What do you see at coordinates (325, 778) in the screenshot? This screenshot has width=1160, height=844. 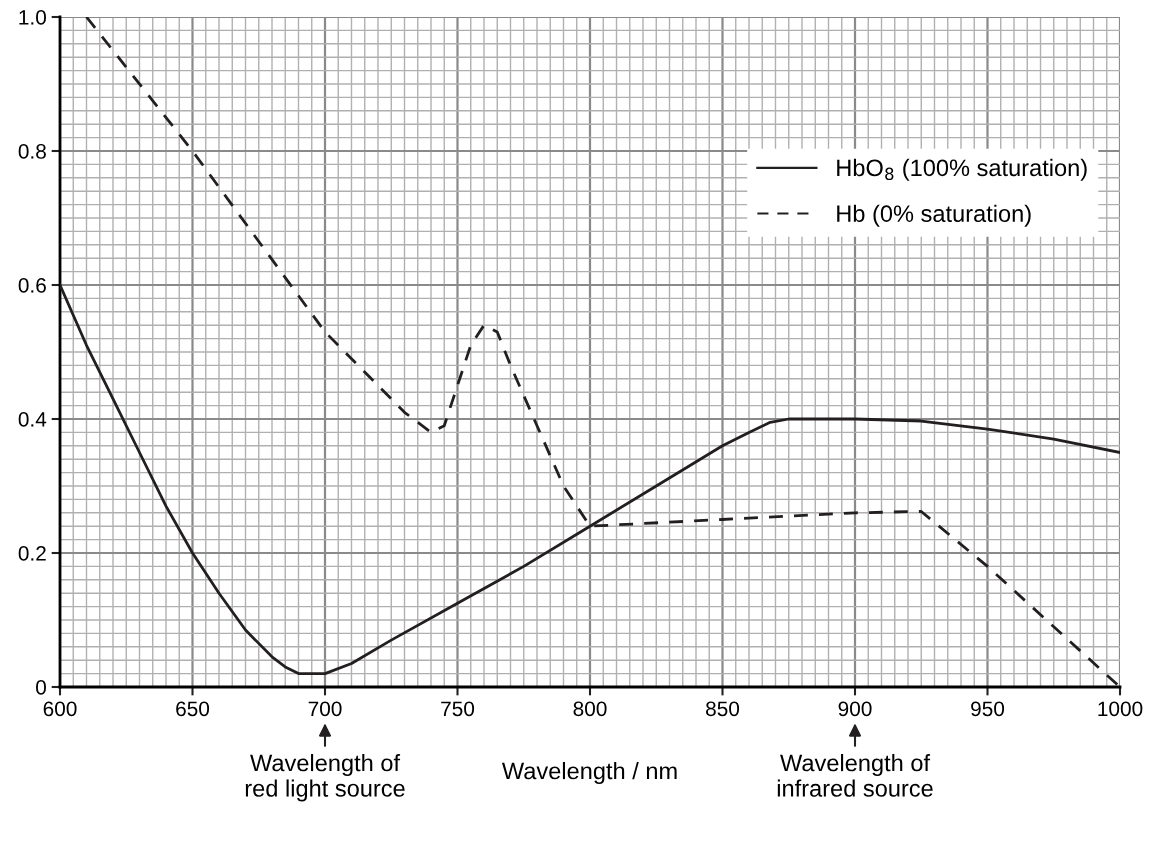 I see `annotation: Wavelength of red light source` at bounding box center [325, 778].